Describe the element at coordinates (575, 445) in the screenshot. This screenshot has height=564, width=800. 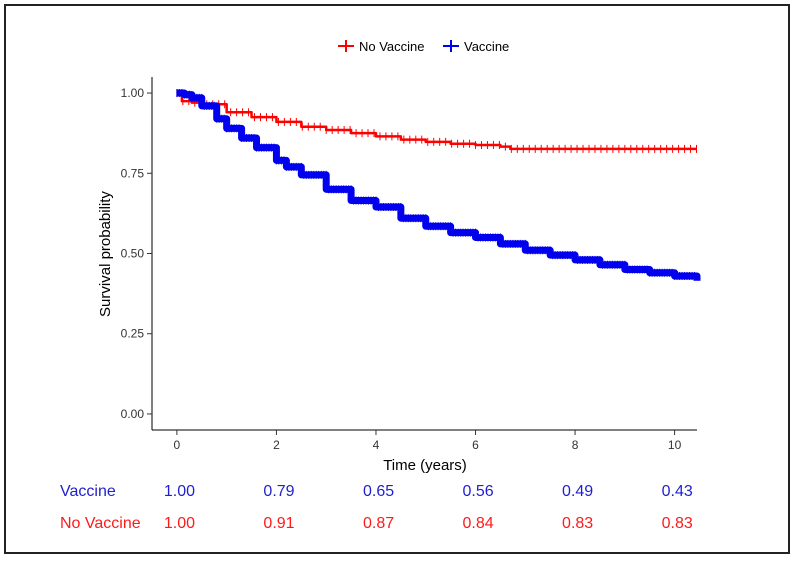
I see `x-tick-label: 8` at that location.